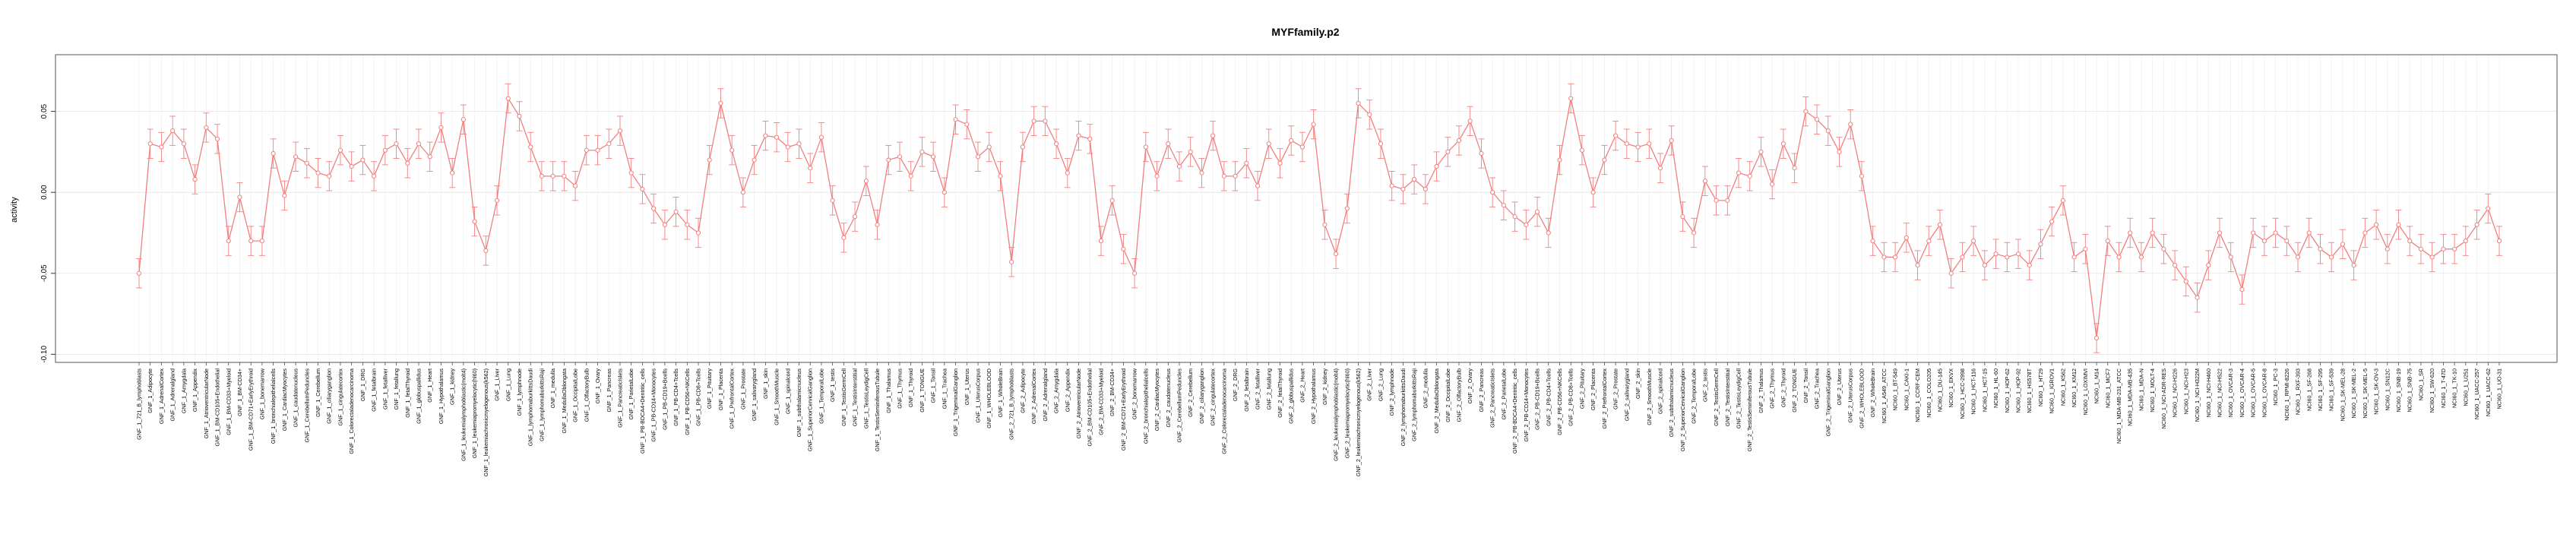  What do you see at coordinates (2085, 392) in the screenshot?
I see `x-tick-label: NCI60_1_LOXIMVI` at bounding box center [2085, 392].